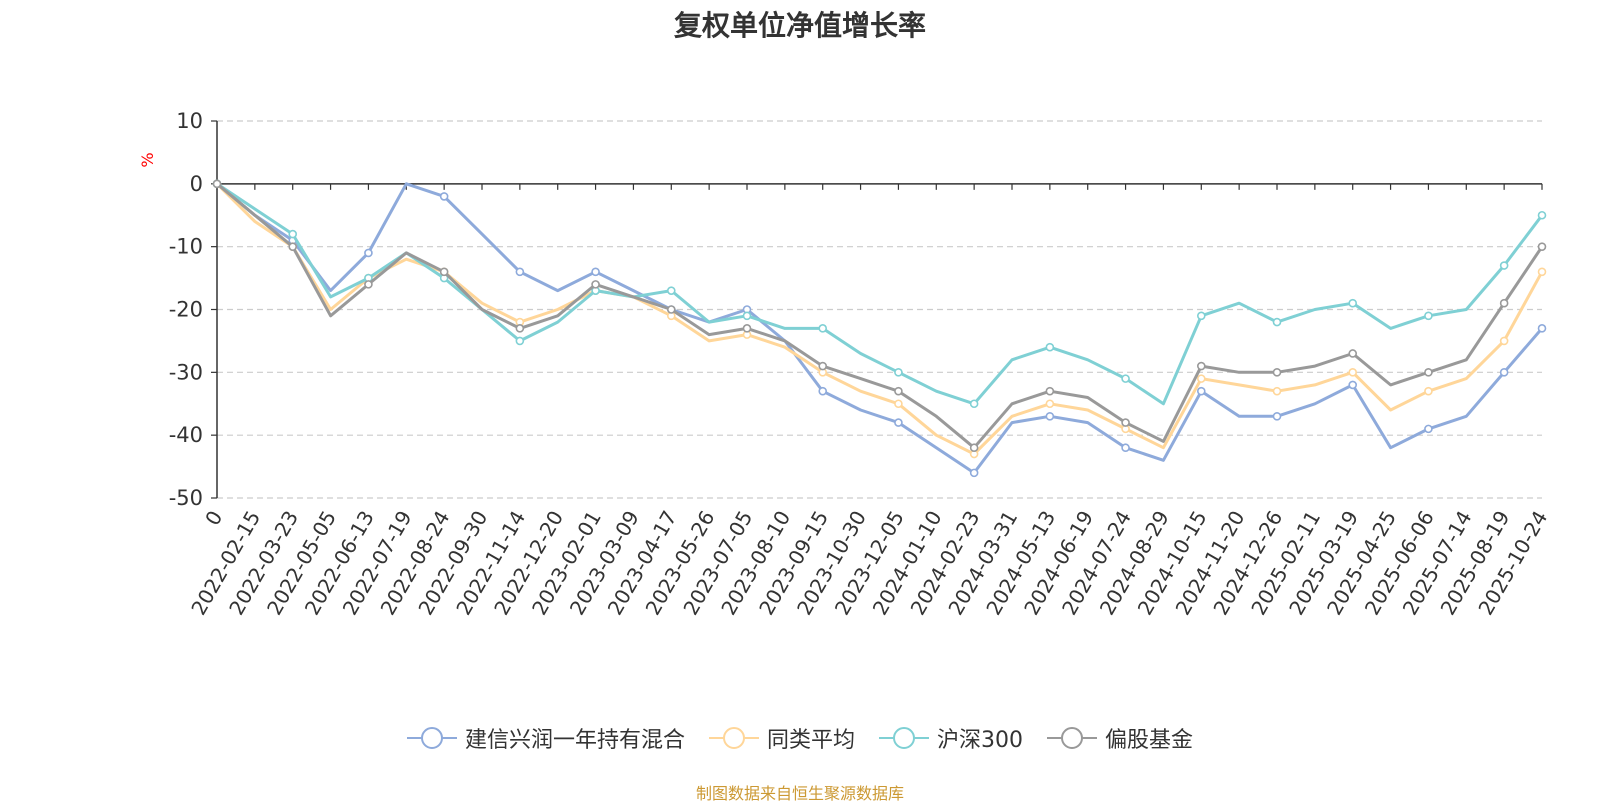 Image resolution: width=1600 pixels, height=804 pixels. I want to click on y-tick-label: -30, so click(186, 372).